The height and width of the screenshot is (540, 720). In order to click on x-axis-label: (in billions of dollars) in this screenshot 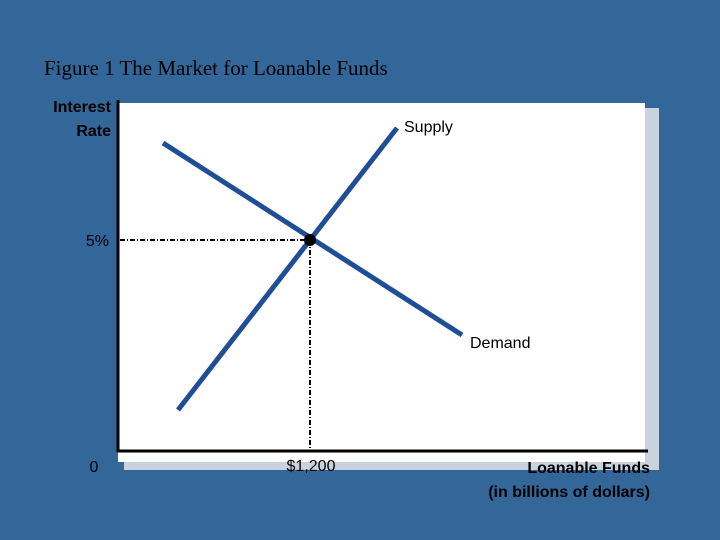, I will do `click(569, 492)`.